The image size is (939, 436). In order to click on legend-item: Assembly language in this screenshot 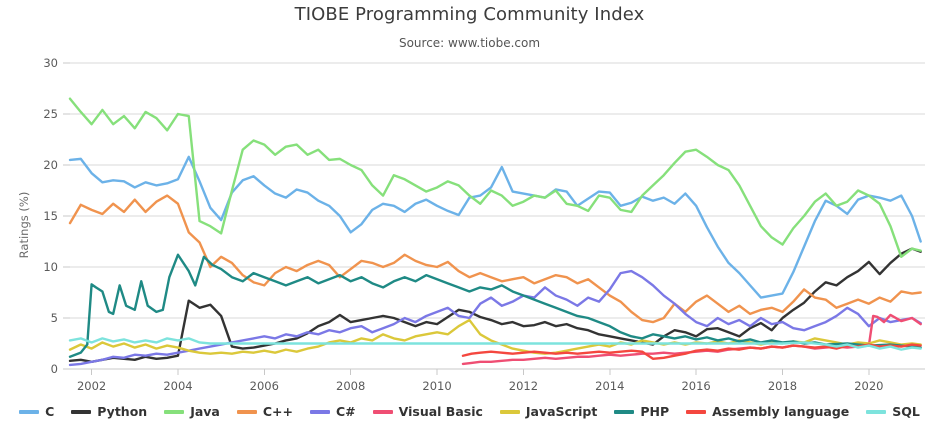, I will do `click(767, 411)`.